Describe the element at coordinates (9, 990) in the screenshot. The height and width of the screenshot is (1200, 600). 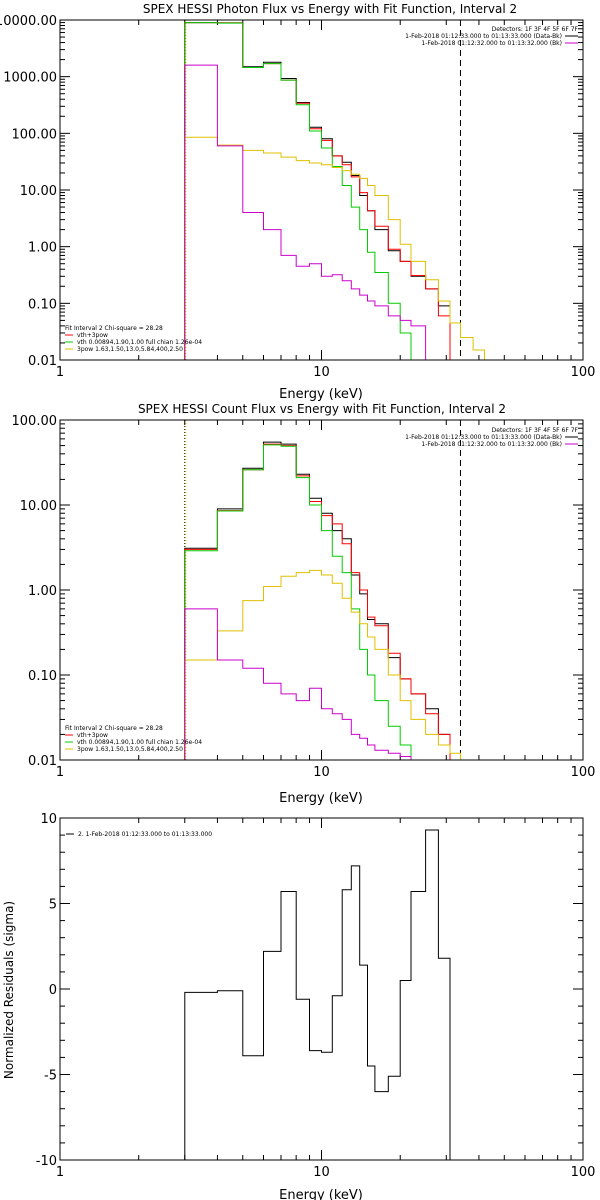
I see `residuals-y-axis-label: Normalized Residuals (sigma)` at that location.